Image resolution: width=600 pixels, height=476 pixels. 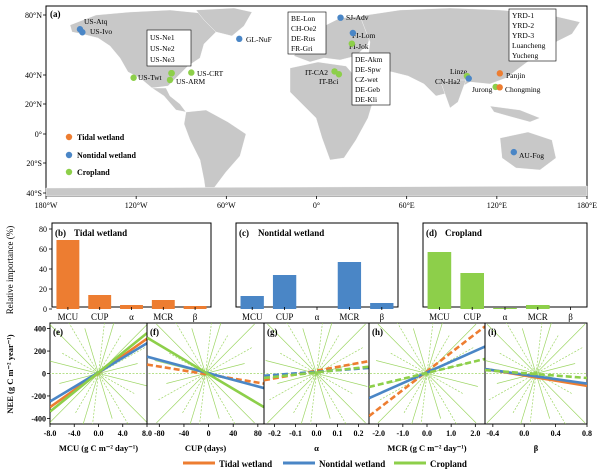 What do you see at coordinates (316, 205) in the screenshot?
I see `map-lon-tick-label: 0°` at bounding box center [316, 205].